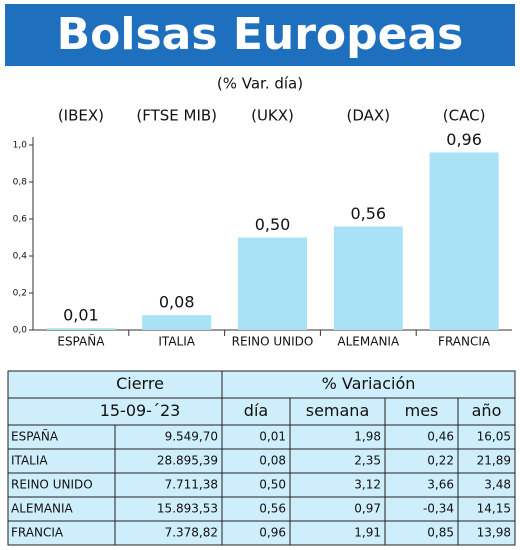  Describe the element at coordinates (260, 84) in the screenshot. I see `subtitle: (% Var. día)` at that location.